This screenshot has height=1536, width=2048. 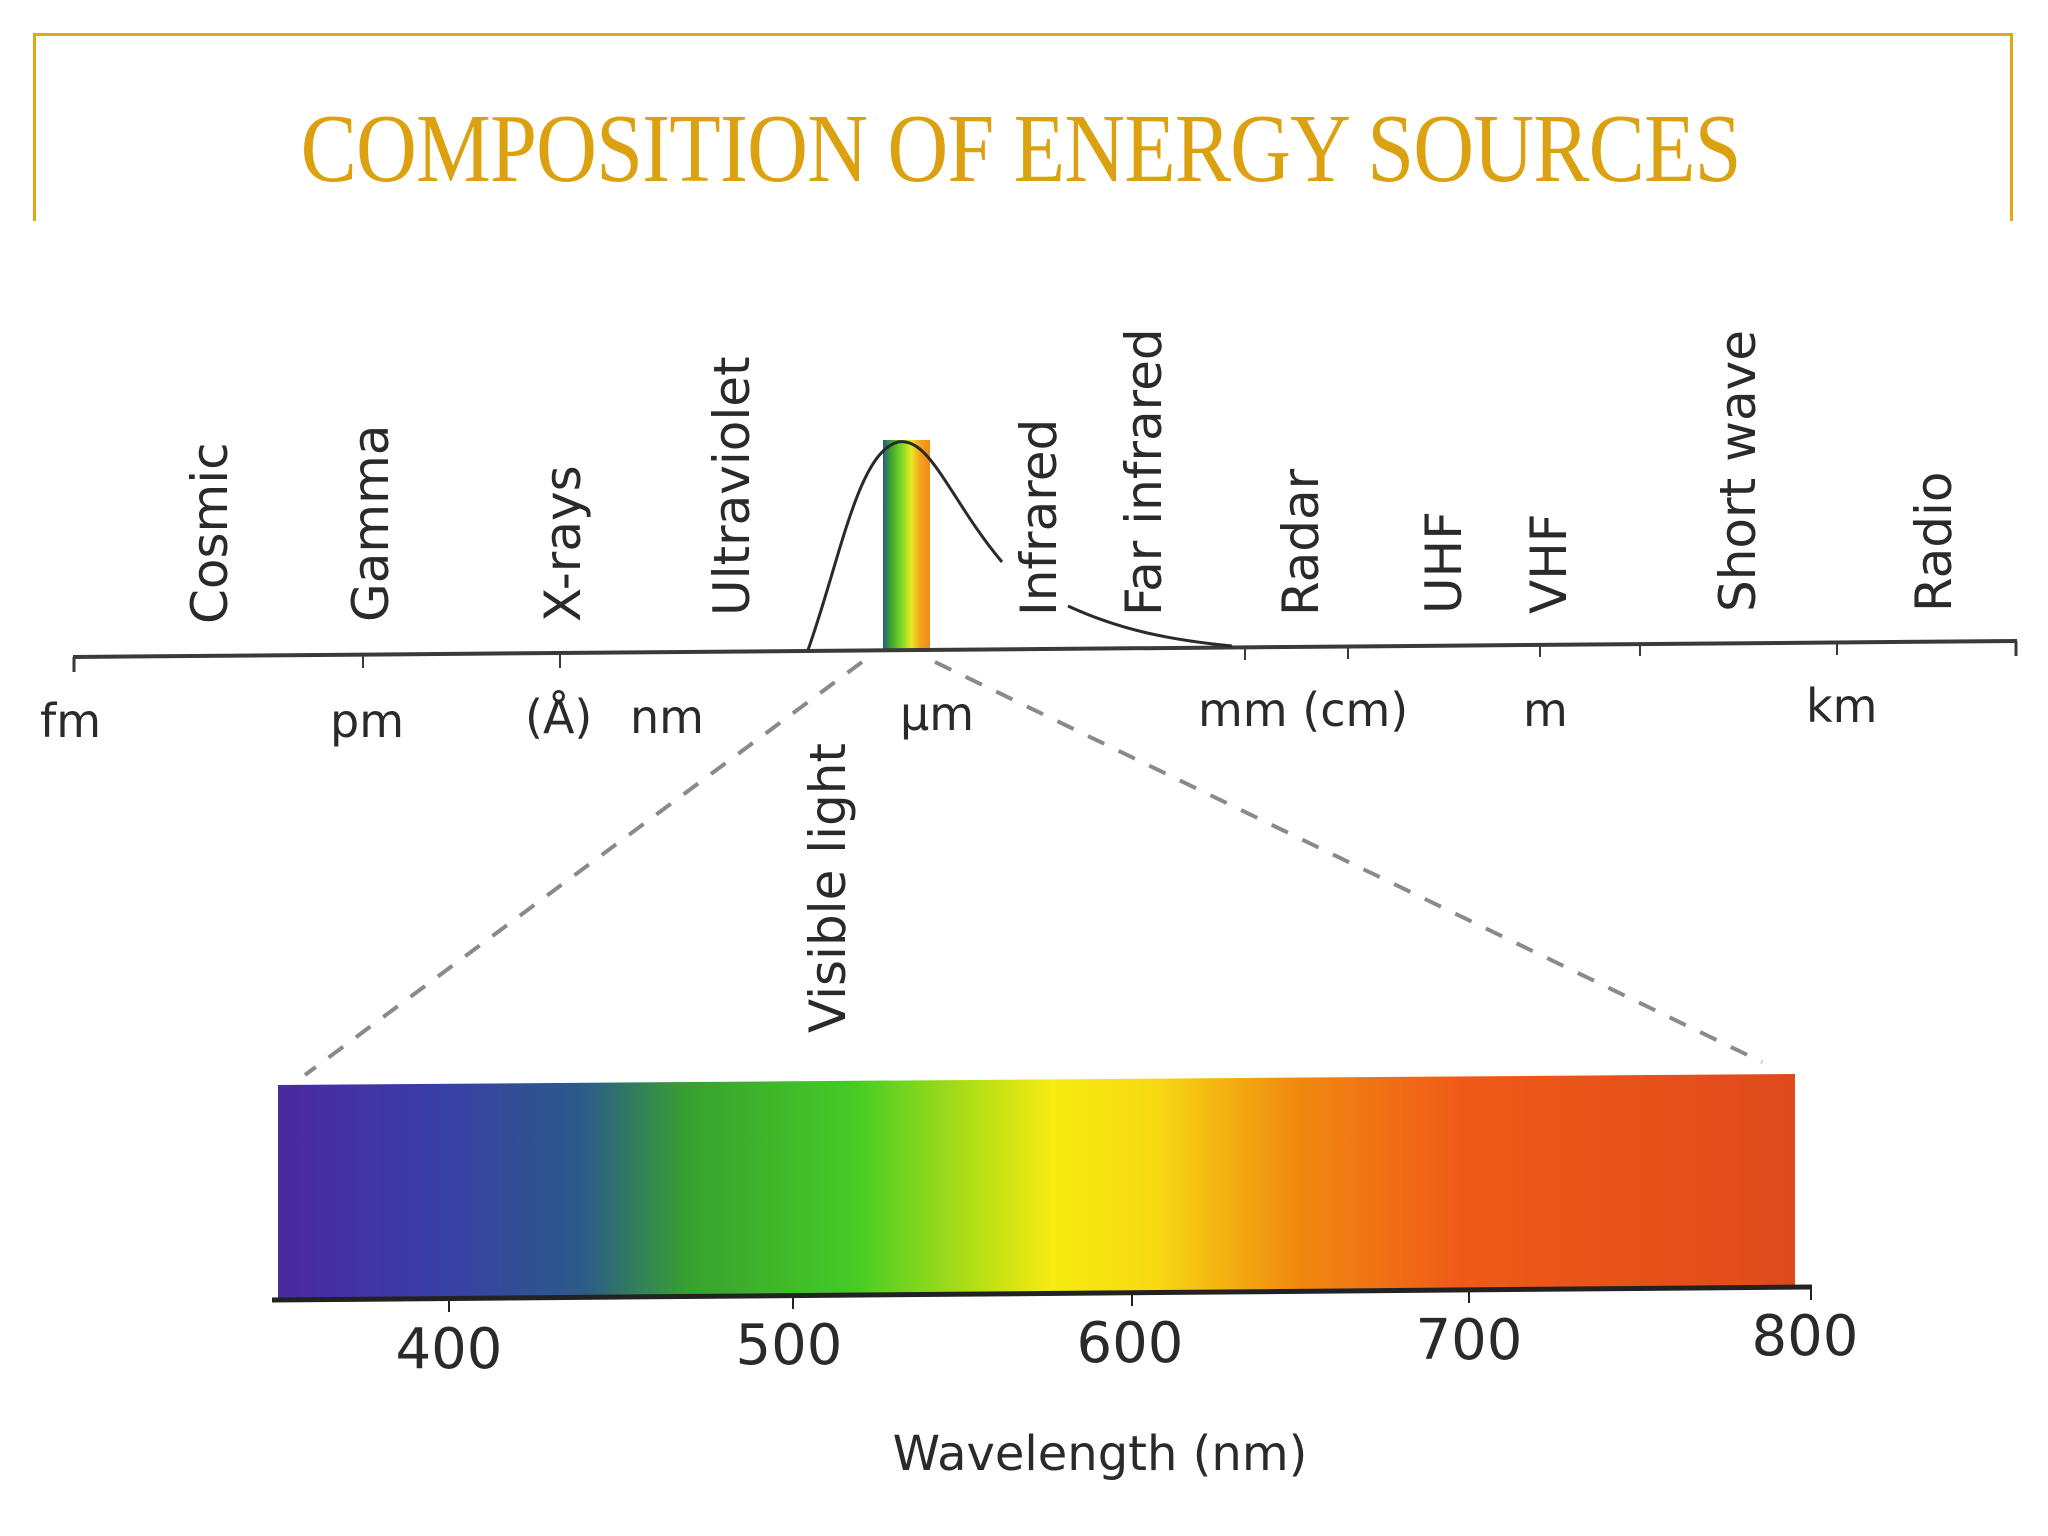 I want to click on band-label-uhf: UHF, so click(x=1444, y=562).